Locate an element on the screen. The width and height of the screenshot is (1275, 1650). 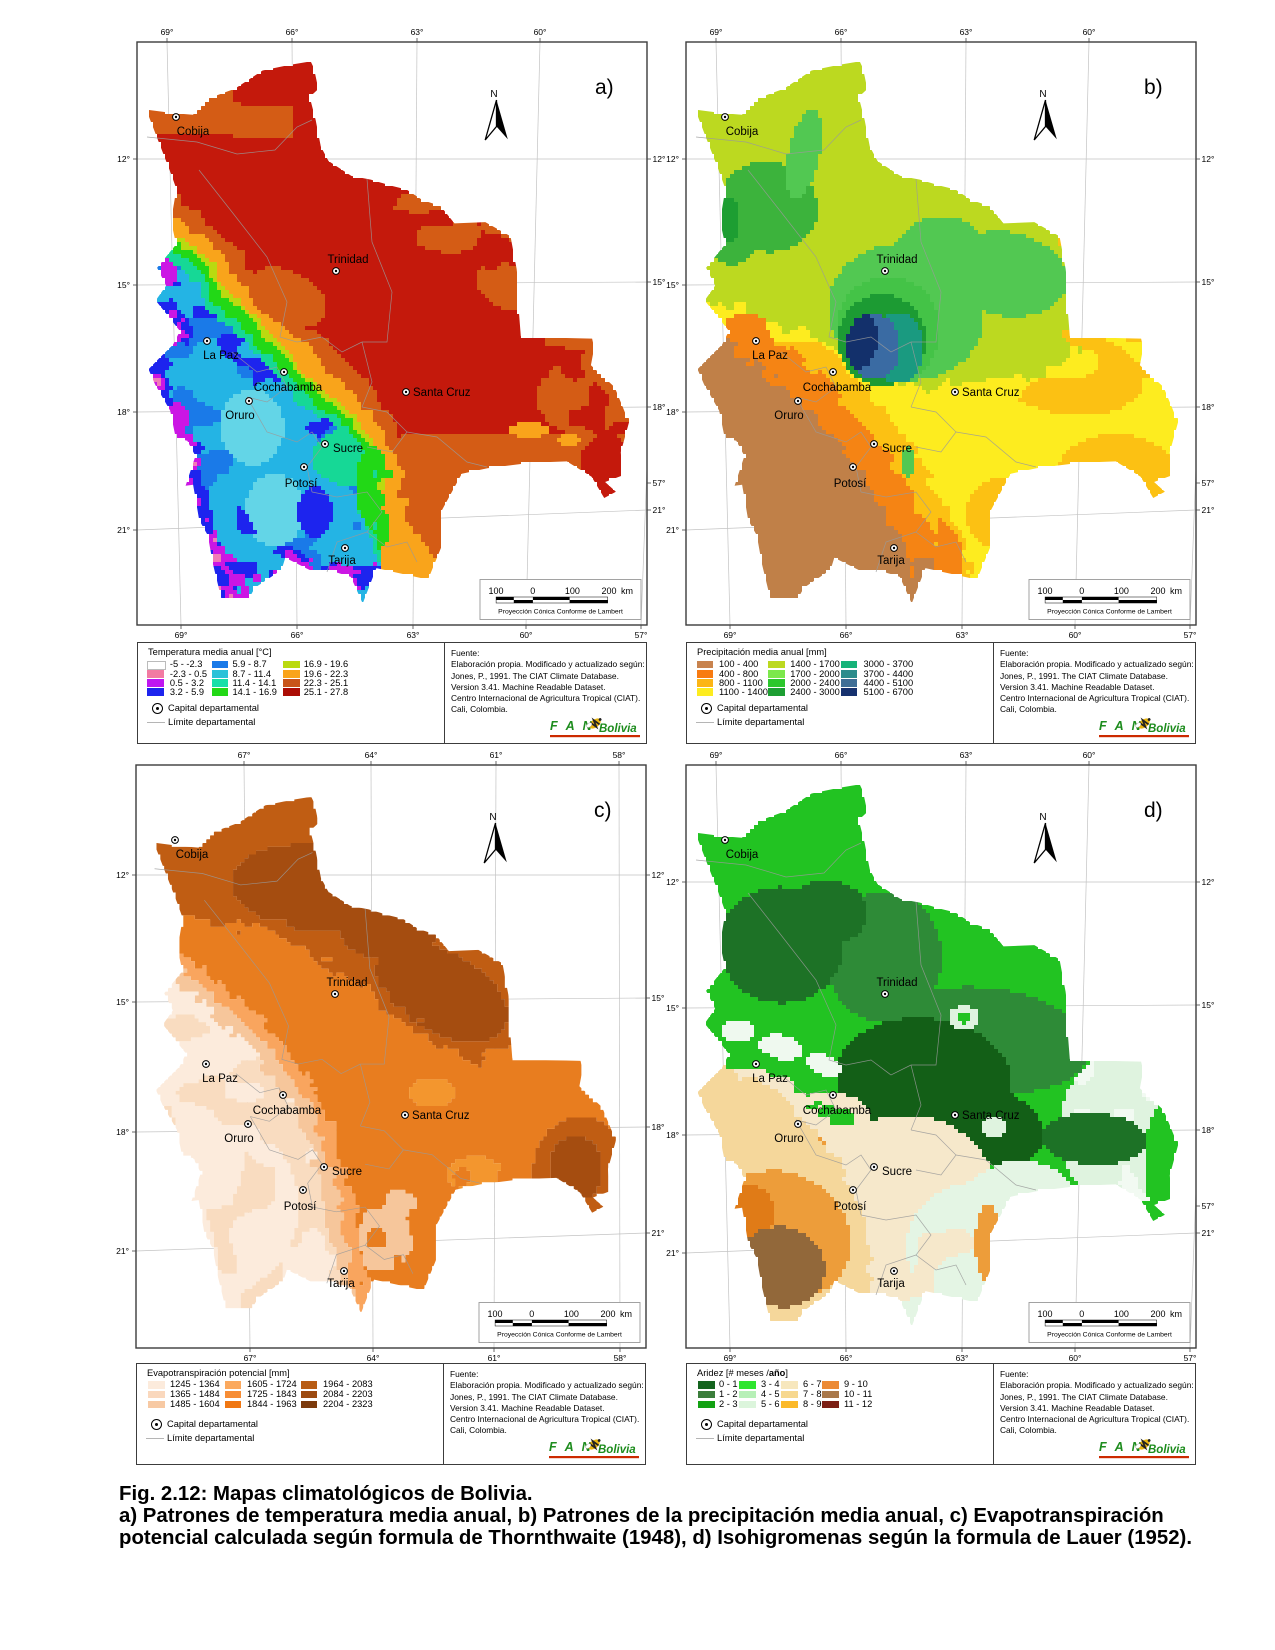
svg-text: c) is located at coordinates (603, 810).